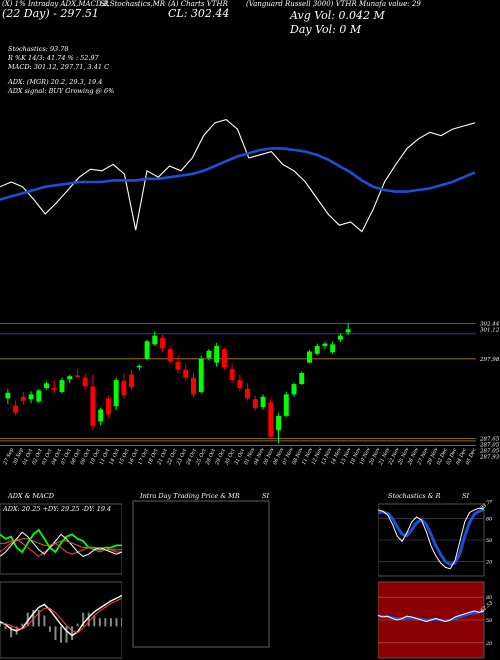 This screenshot has width=500, height=660. I want to click on intraday-si: SI, so click(266, 496).